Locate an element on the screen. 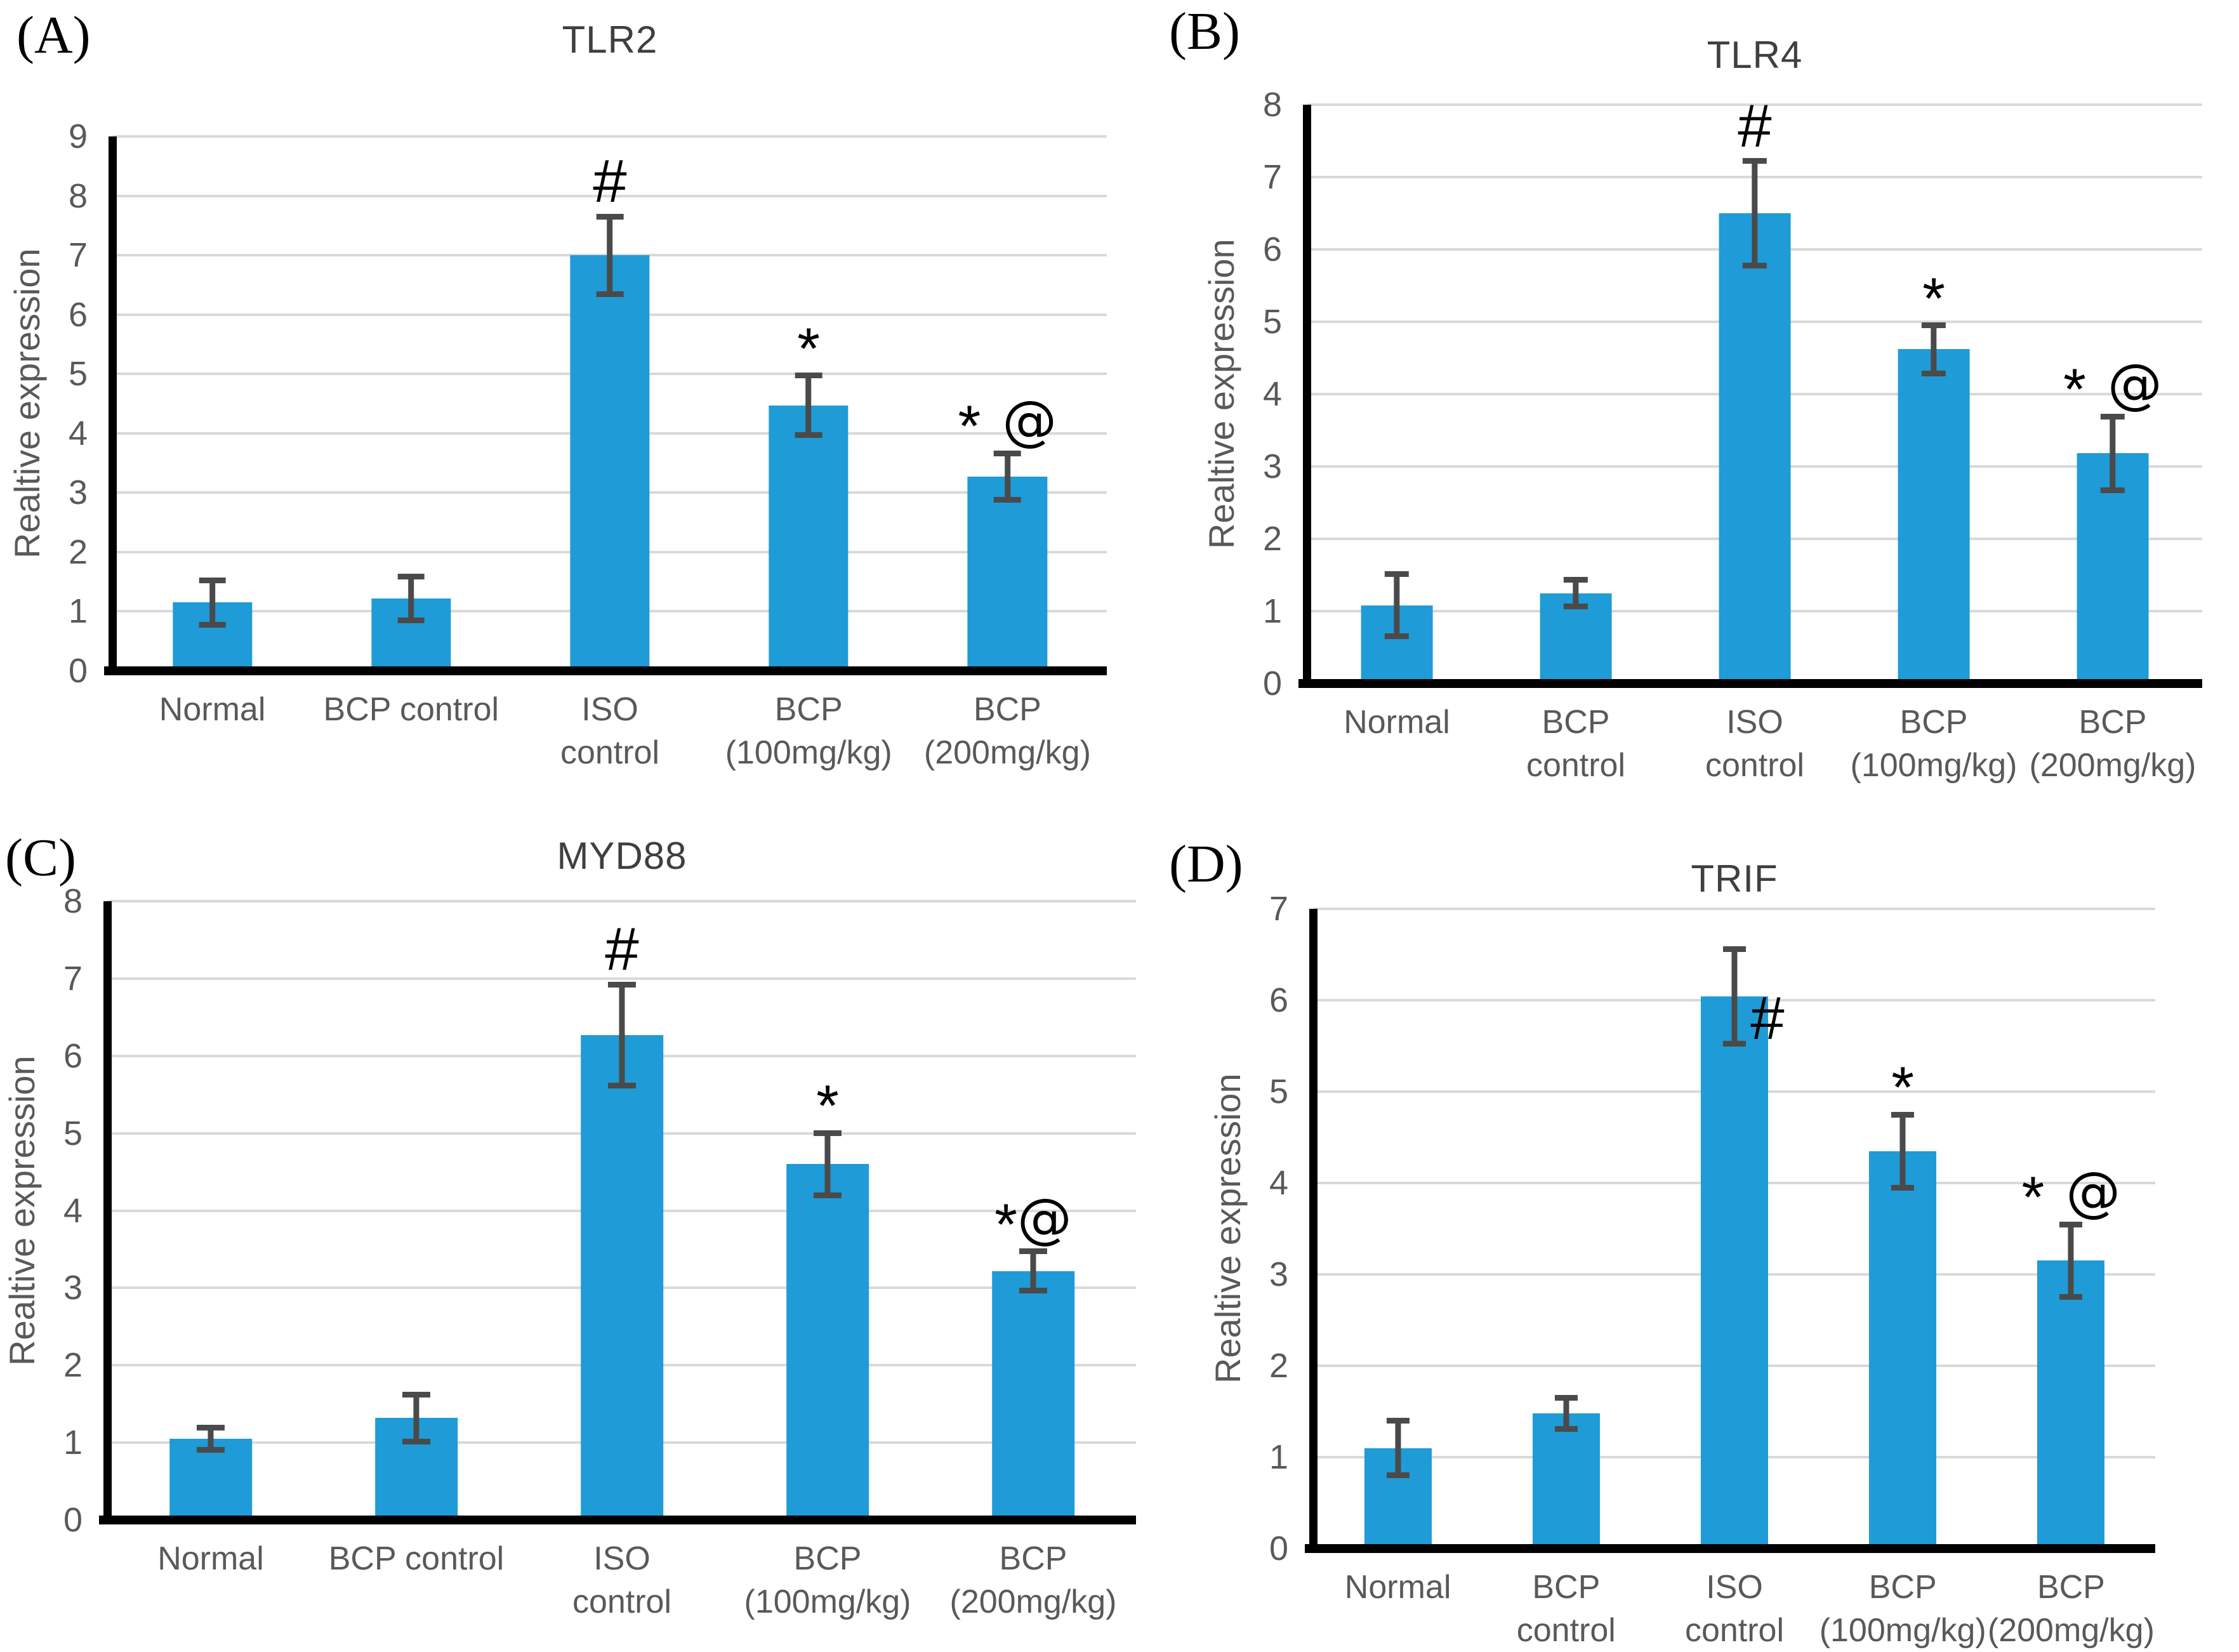  plot-area: # * * @ is located at coordinates (1730, 1230).